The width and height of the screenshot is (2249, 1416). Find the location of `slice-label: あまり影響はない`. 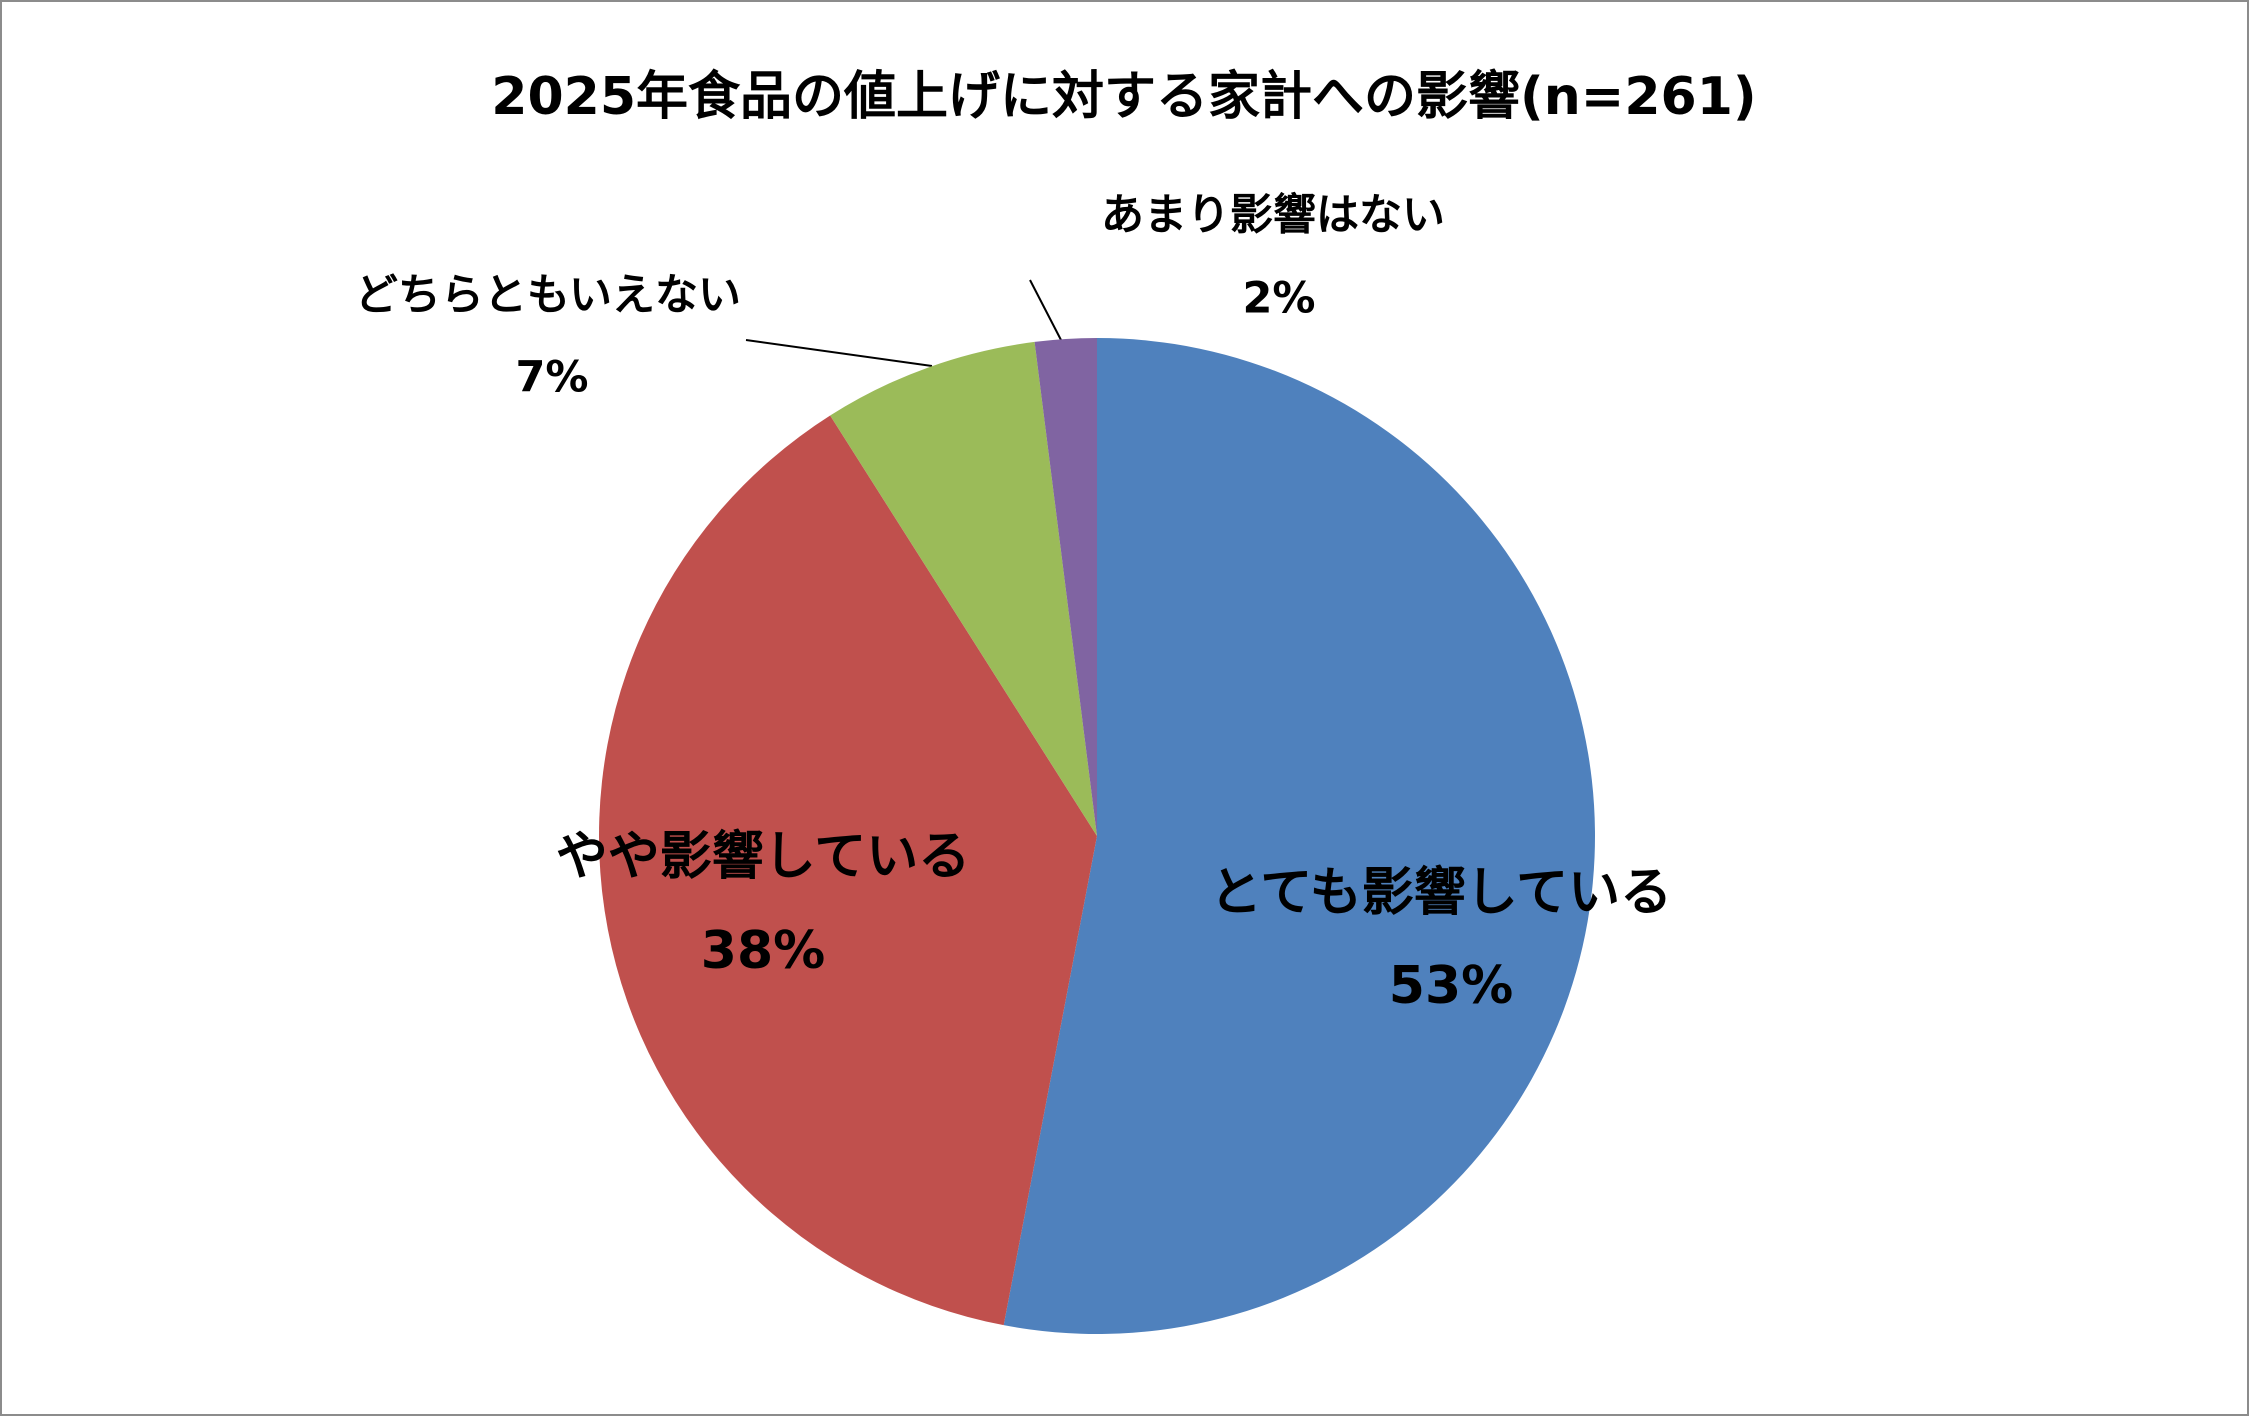

slice-label: あまり影響はない is located at coordinates (1273, 216).